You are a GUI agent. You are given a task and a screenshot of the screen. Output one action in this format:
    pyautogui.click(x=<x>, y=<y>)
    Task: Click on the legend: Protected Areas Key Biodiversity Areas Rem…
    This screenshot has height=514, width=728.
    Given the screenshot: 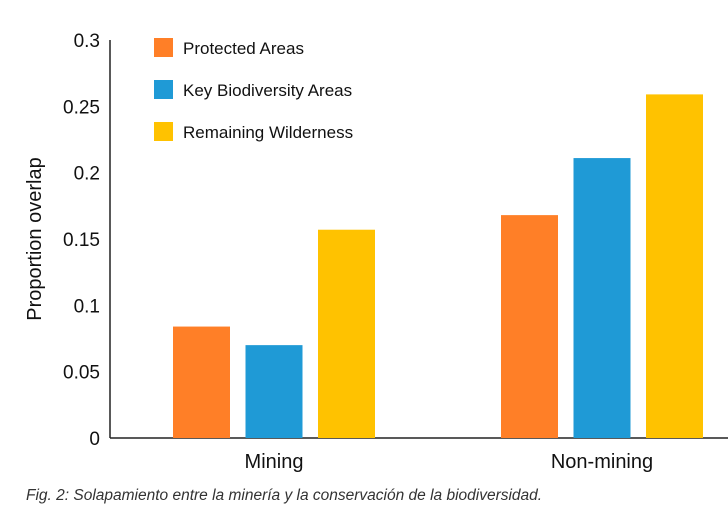 What is the action you would take?
    pyautogui.click(x=253, y=90)
    